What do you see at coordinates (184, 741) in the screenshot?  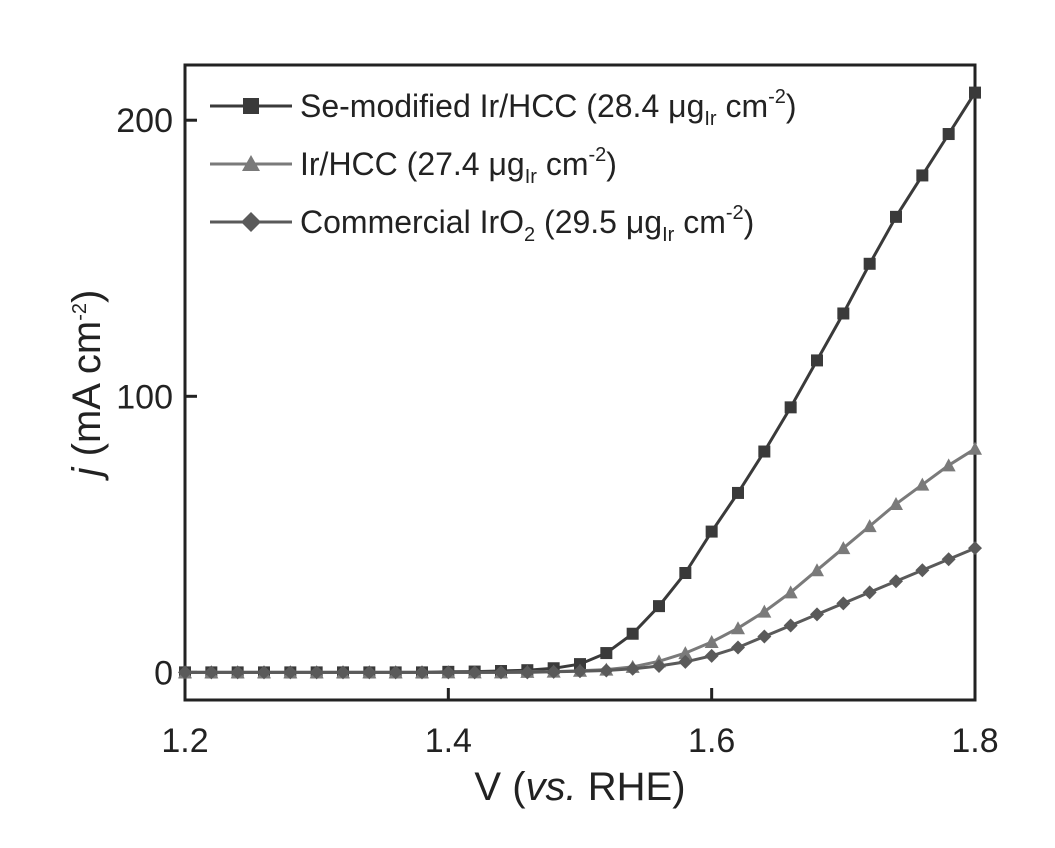 I see `x-tick-label: 1.2` at bounding box center [184, 741].